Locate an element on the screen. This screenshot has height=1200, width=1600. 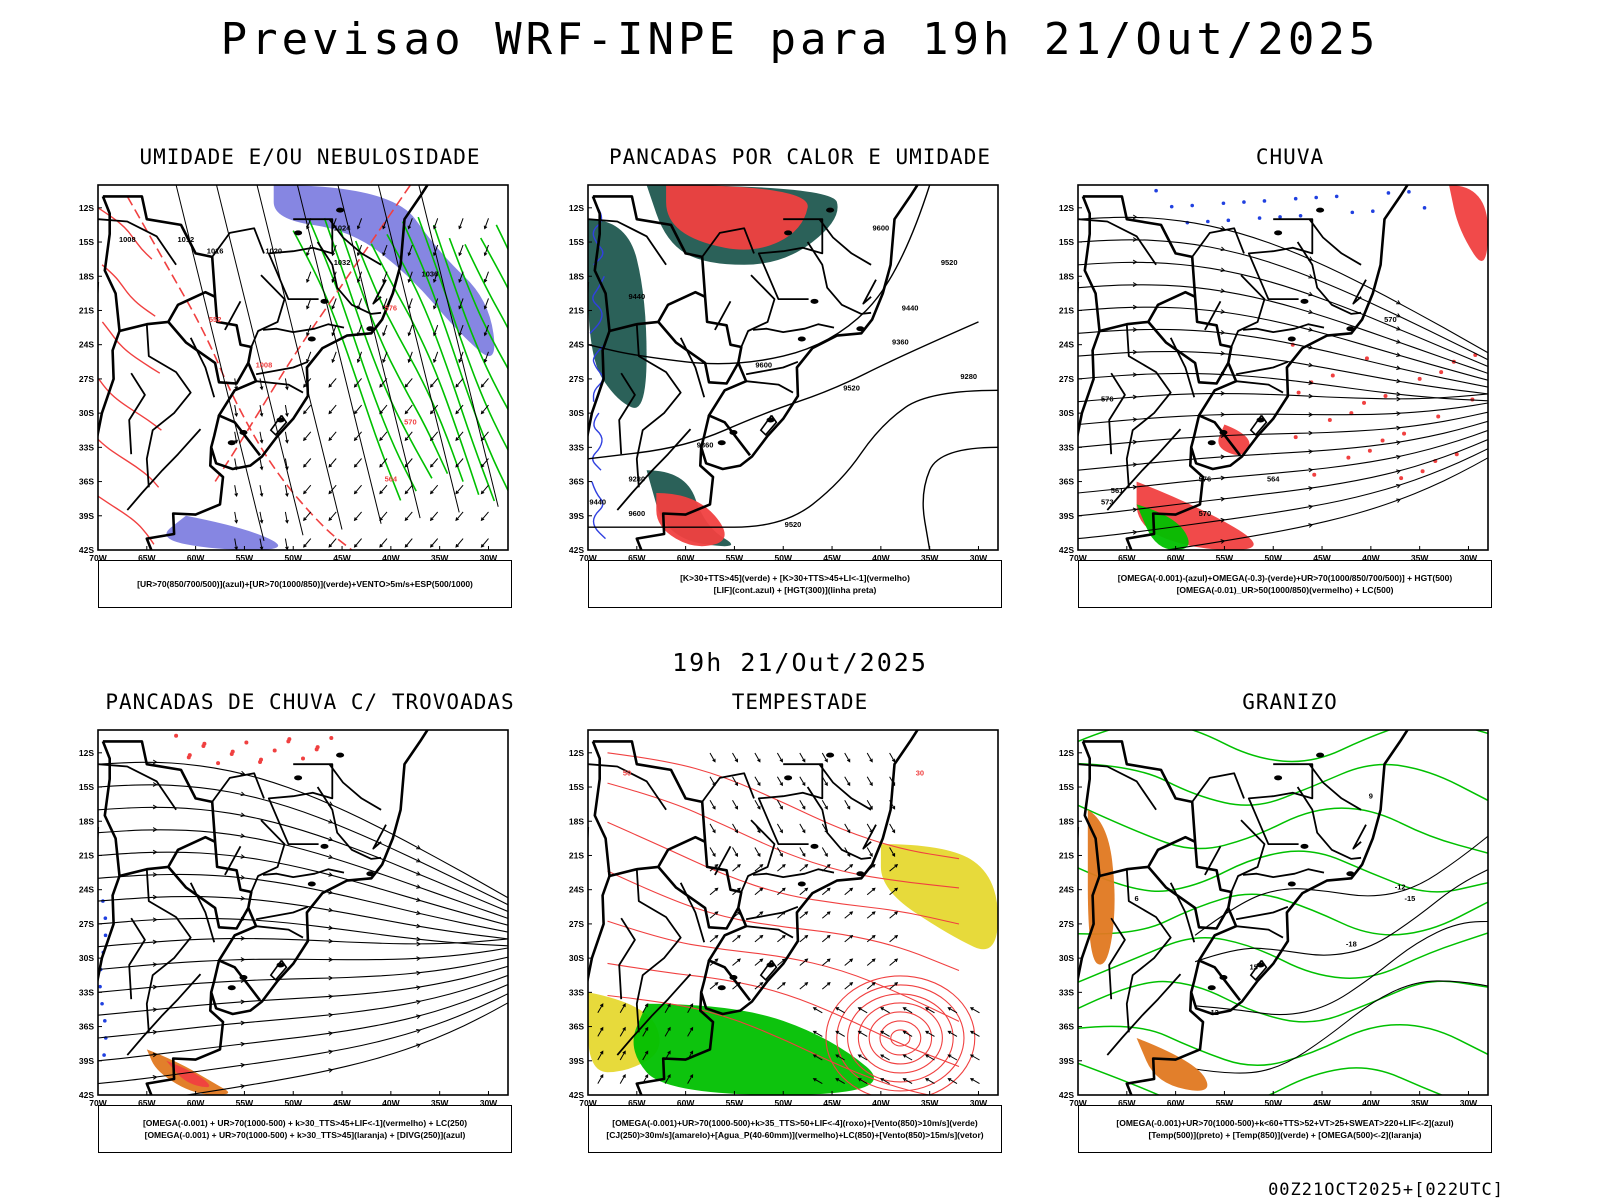
panel-title: CHUVA is located at coordinates (1290, 157).